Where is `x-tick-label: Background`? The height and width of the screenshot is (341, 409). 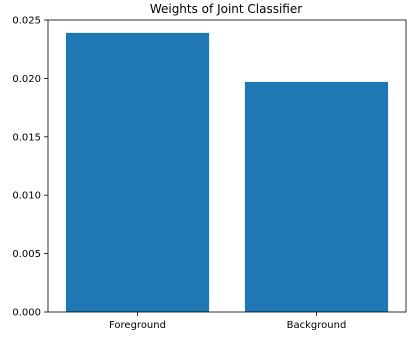 x-tick-label: Background is located at coordinates (317, 325).